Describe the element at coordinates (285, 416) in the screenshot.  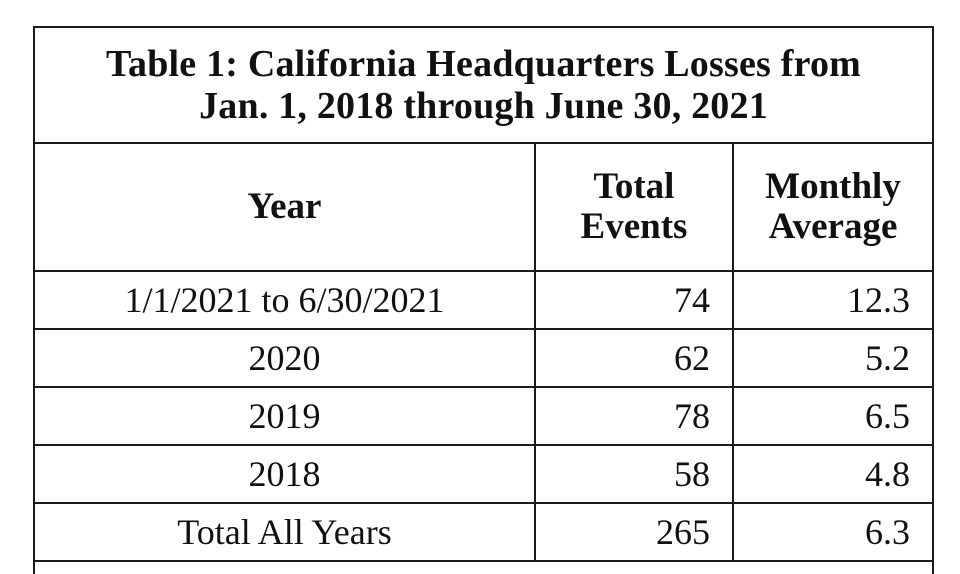
I see `year-cell: 2019` at that location.